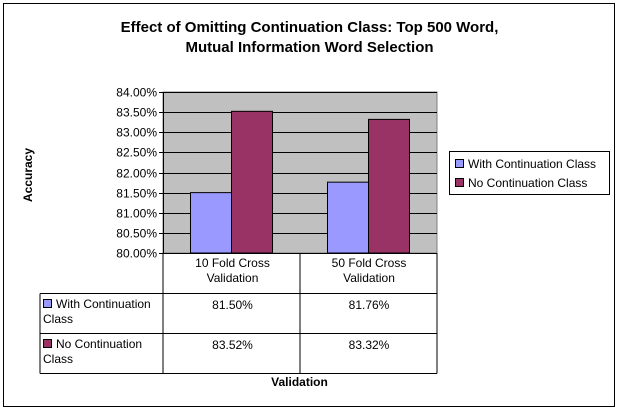 The width and height of the screenshot is (619, 412). Describe the element at coordinates (309, 47) in the screenshot. I see `chart-title-line-2: Mutual Information Word Selection` at that location.